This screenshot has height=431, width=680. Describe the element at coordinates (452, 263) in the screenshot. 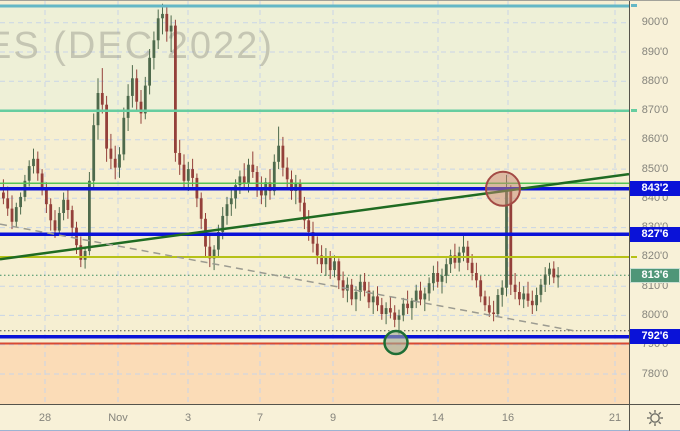

I see `annotation-circles` at that location.